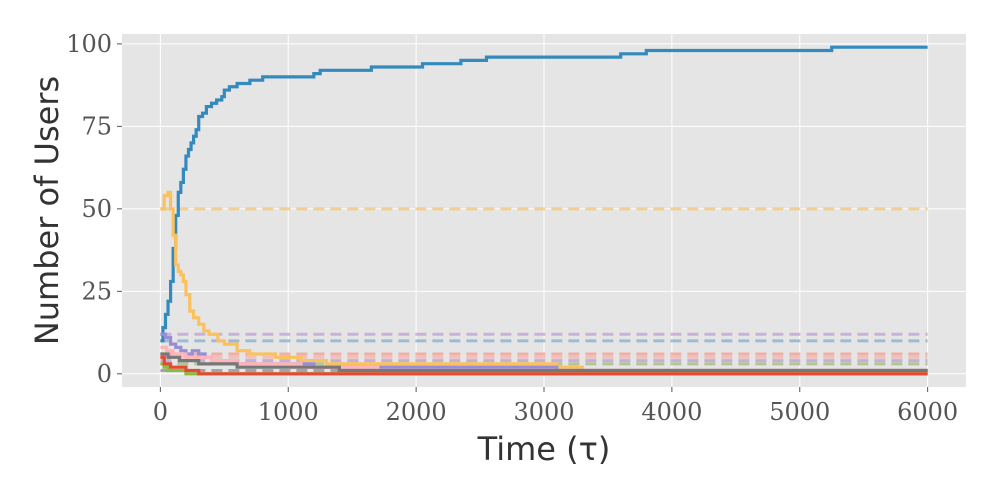 This screenshot has height=500, width=1000. What do you see at coordinates (96, 291) in the screenshot?
I see `y-tick-label: 25` at bounding box center [96, 291].